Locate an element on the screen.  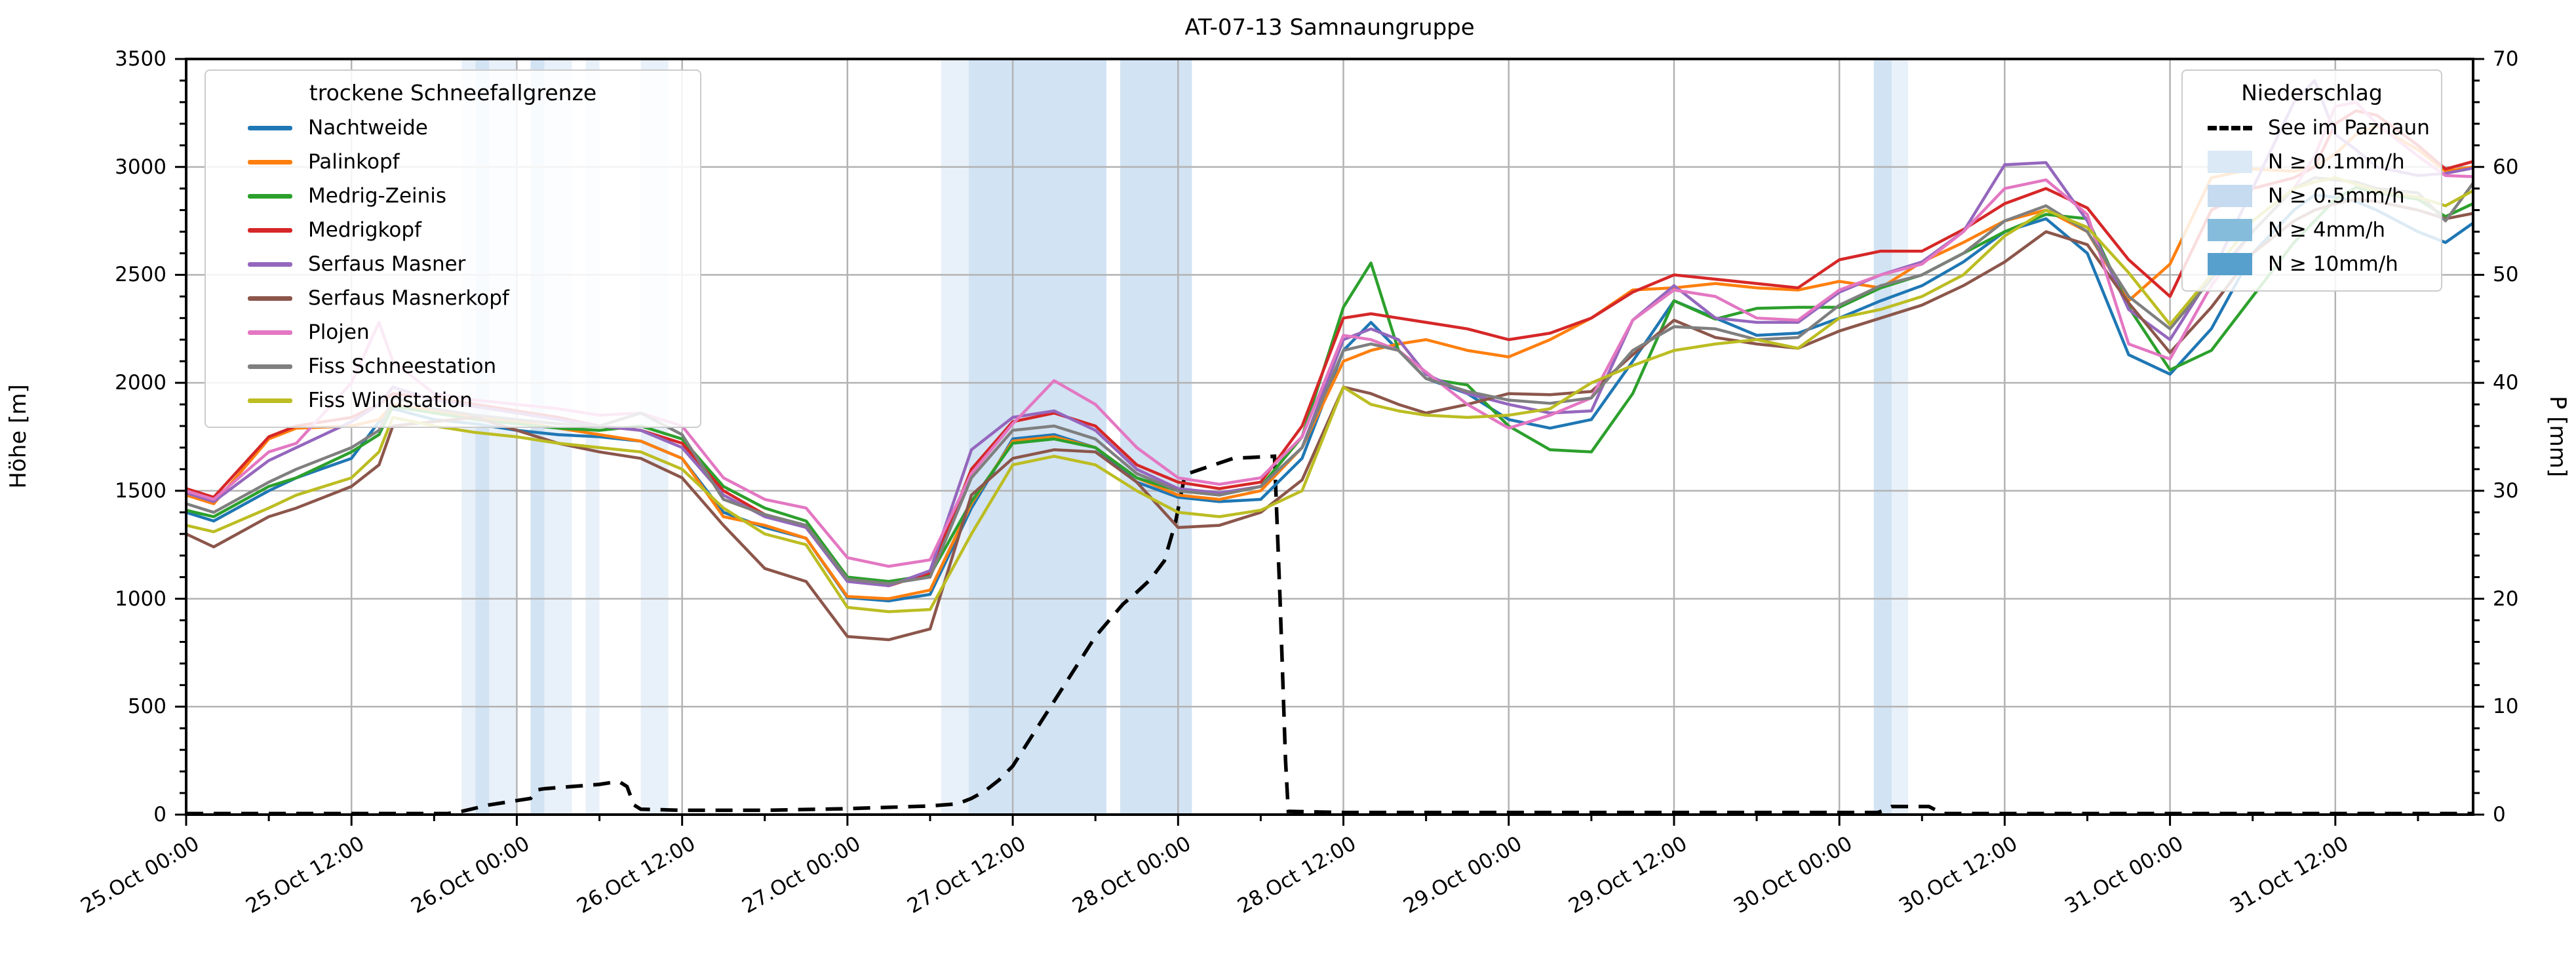
y-left-tick-label: 3500 is located at coordinates (140, 59).